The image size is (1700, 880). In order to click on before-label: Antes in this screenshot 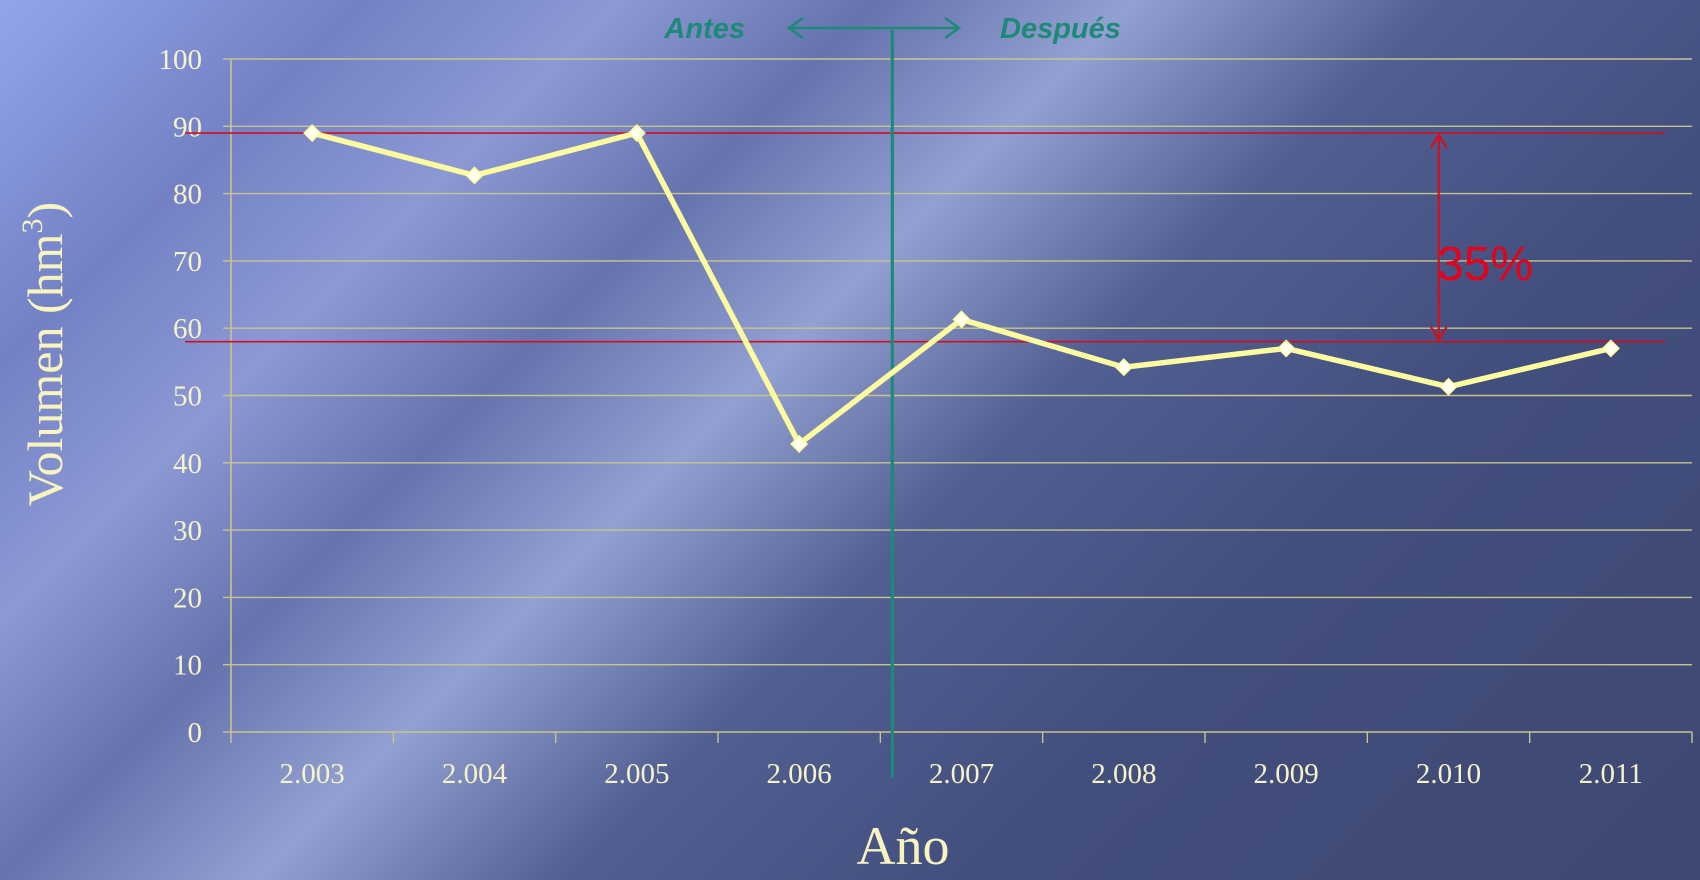, I will do `click(704, 29)`.